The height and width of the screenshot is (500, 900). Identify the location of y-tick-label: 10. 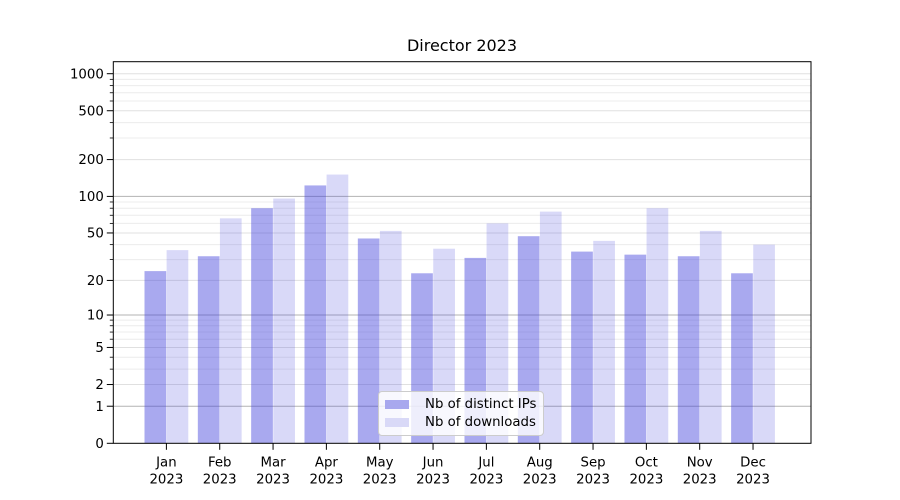
(95, 316).